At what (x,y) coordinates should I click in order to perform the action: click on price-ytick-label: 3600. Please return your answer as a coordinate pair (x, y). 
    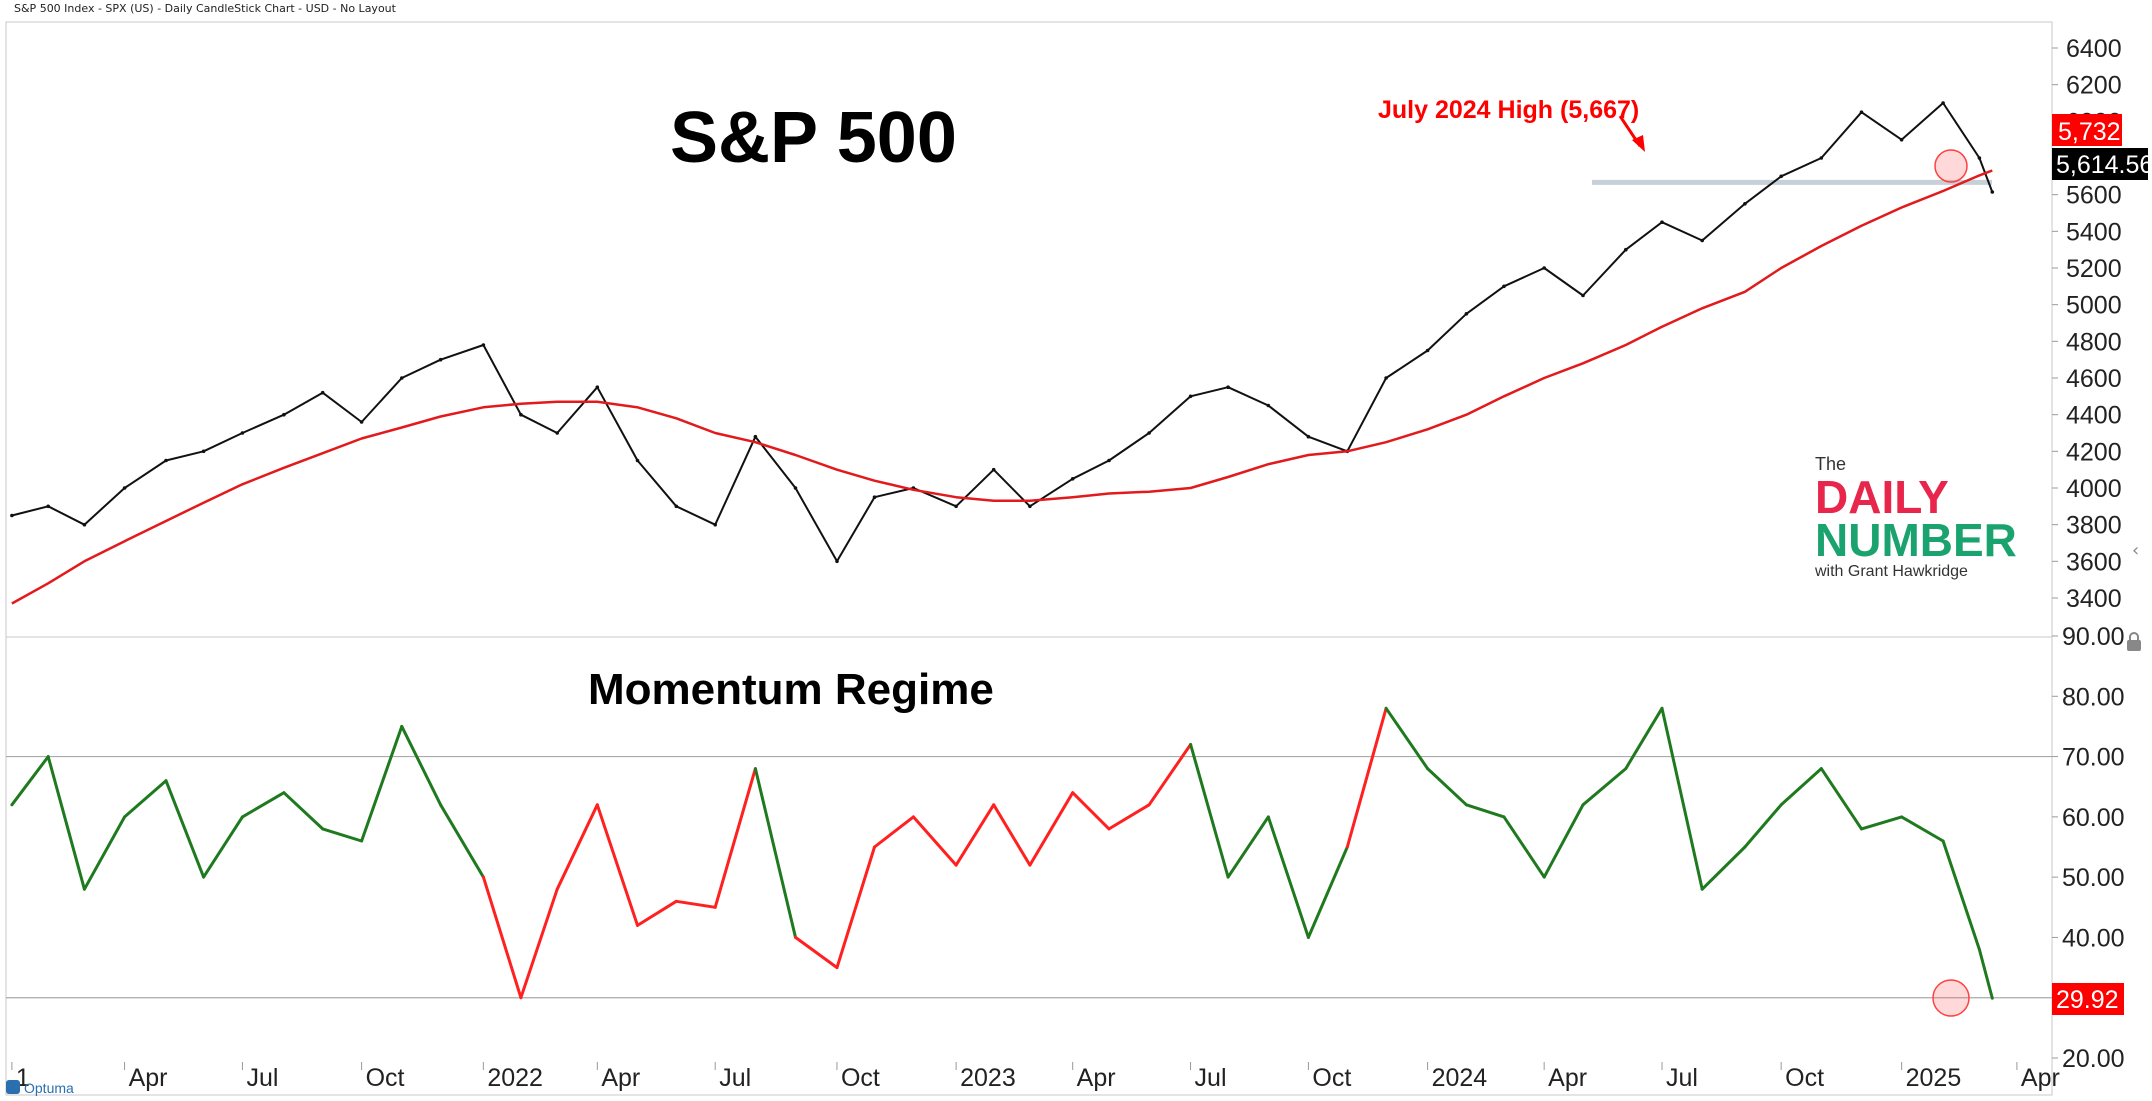
    Looking at the image, I should click on (2094, 562).